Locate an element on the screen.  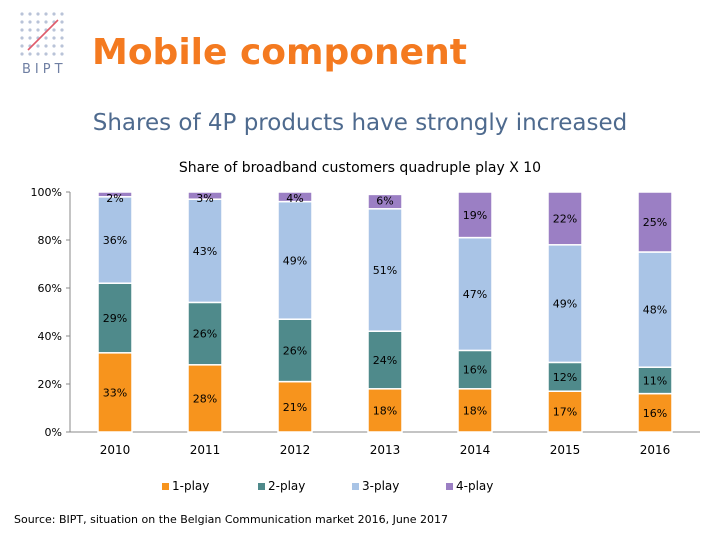
data-label: 28% is located at coordinates (205, 398).